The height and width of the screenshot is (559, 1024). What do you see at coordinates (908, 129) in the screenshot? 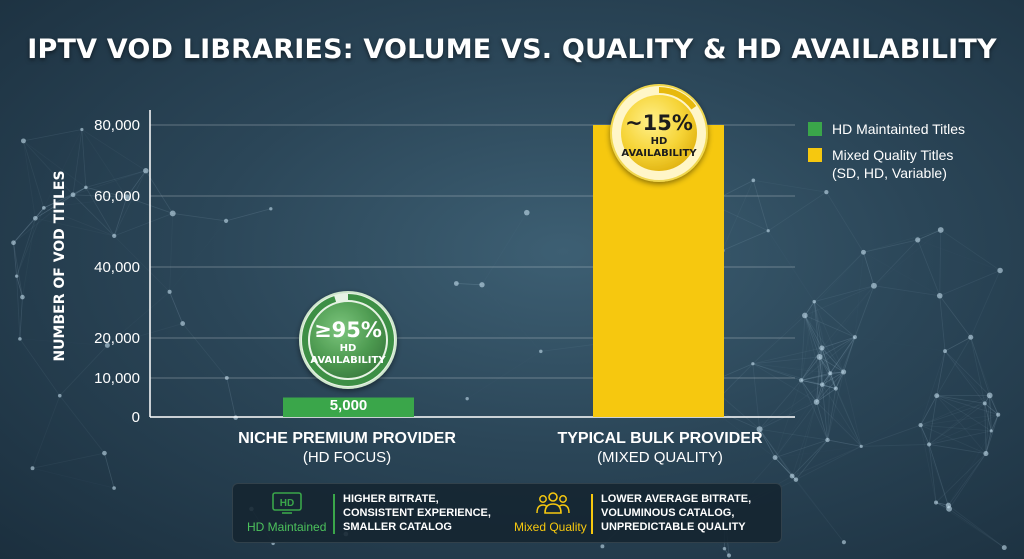
I see `legend-item-hd: HD Maintainted Titles` at bounding box center [908, 129].